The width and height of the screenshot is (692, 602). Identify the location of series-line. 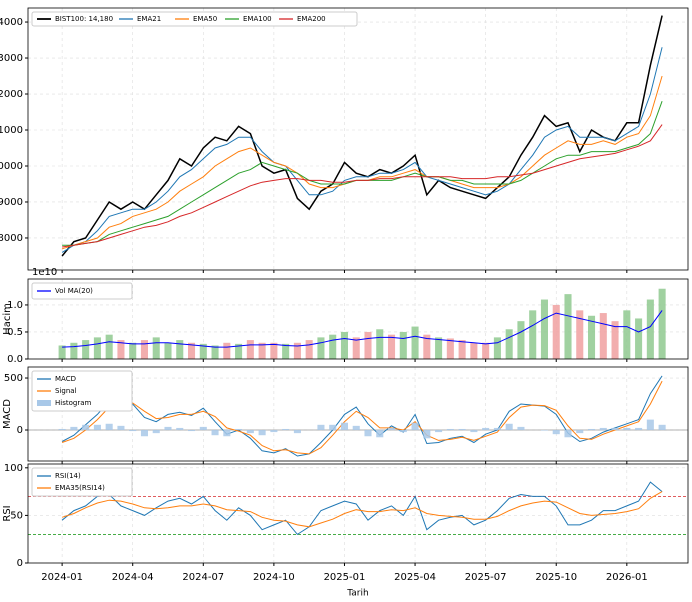
(362, 509).